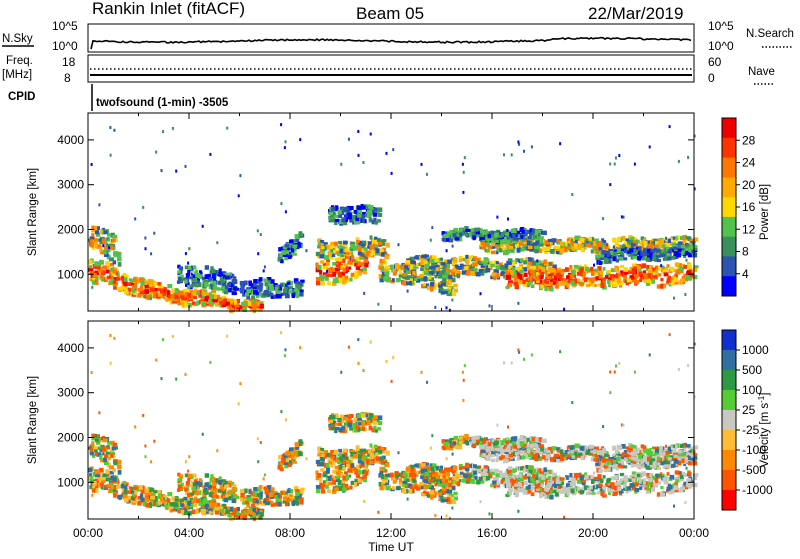 The height and width of the screenshot is (559, 800). I want to click on nave-tick-top: 60, so click(715, 62).